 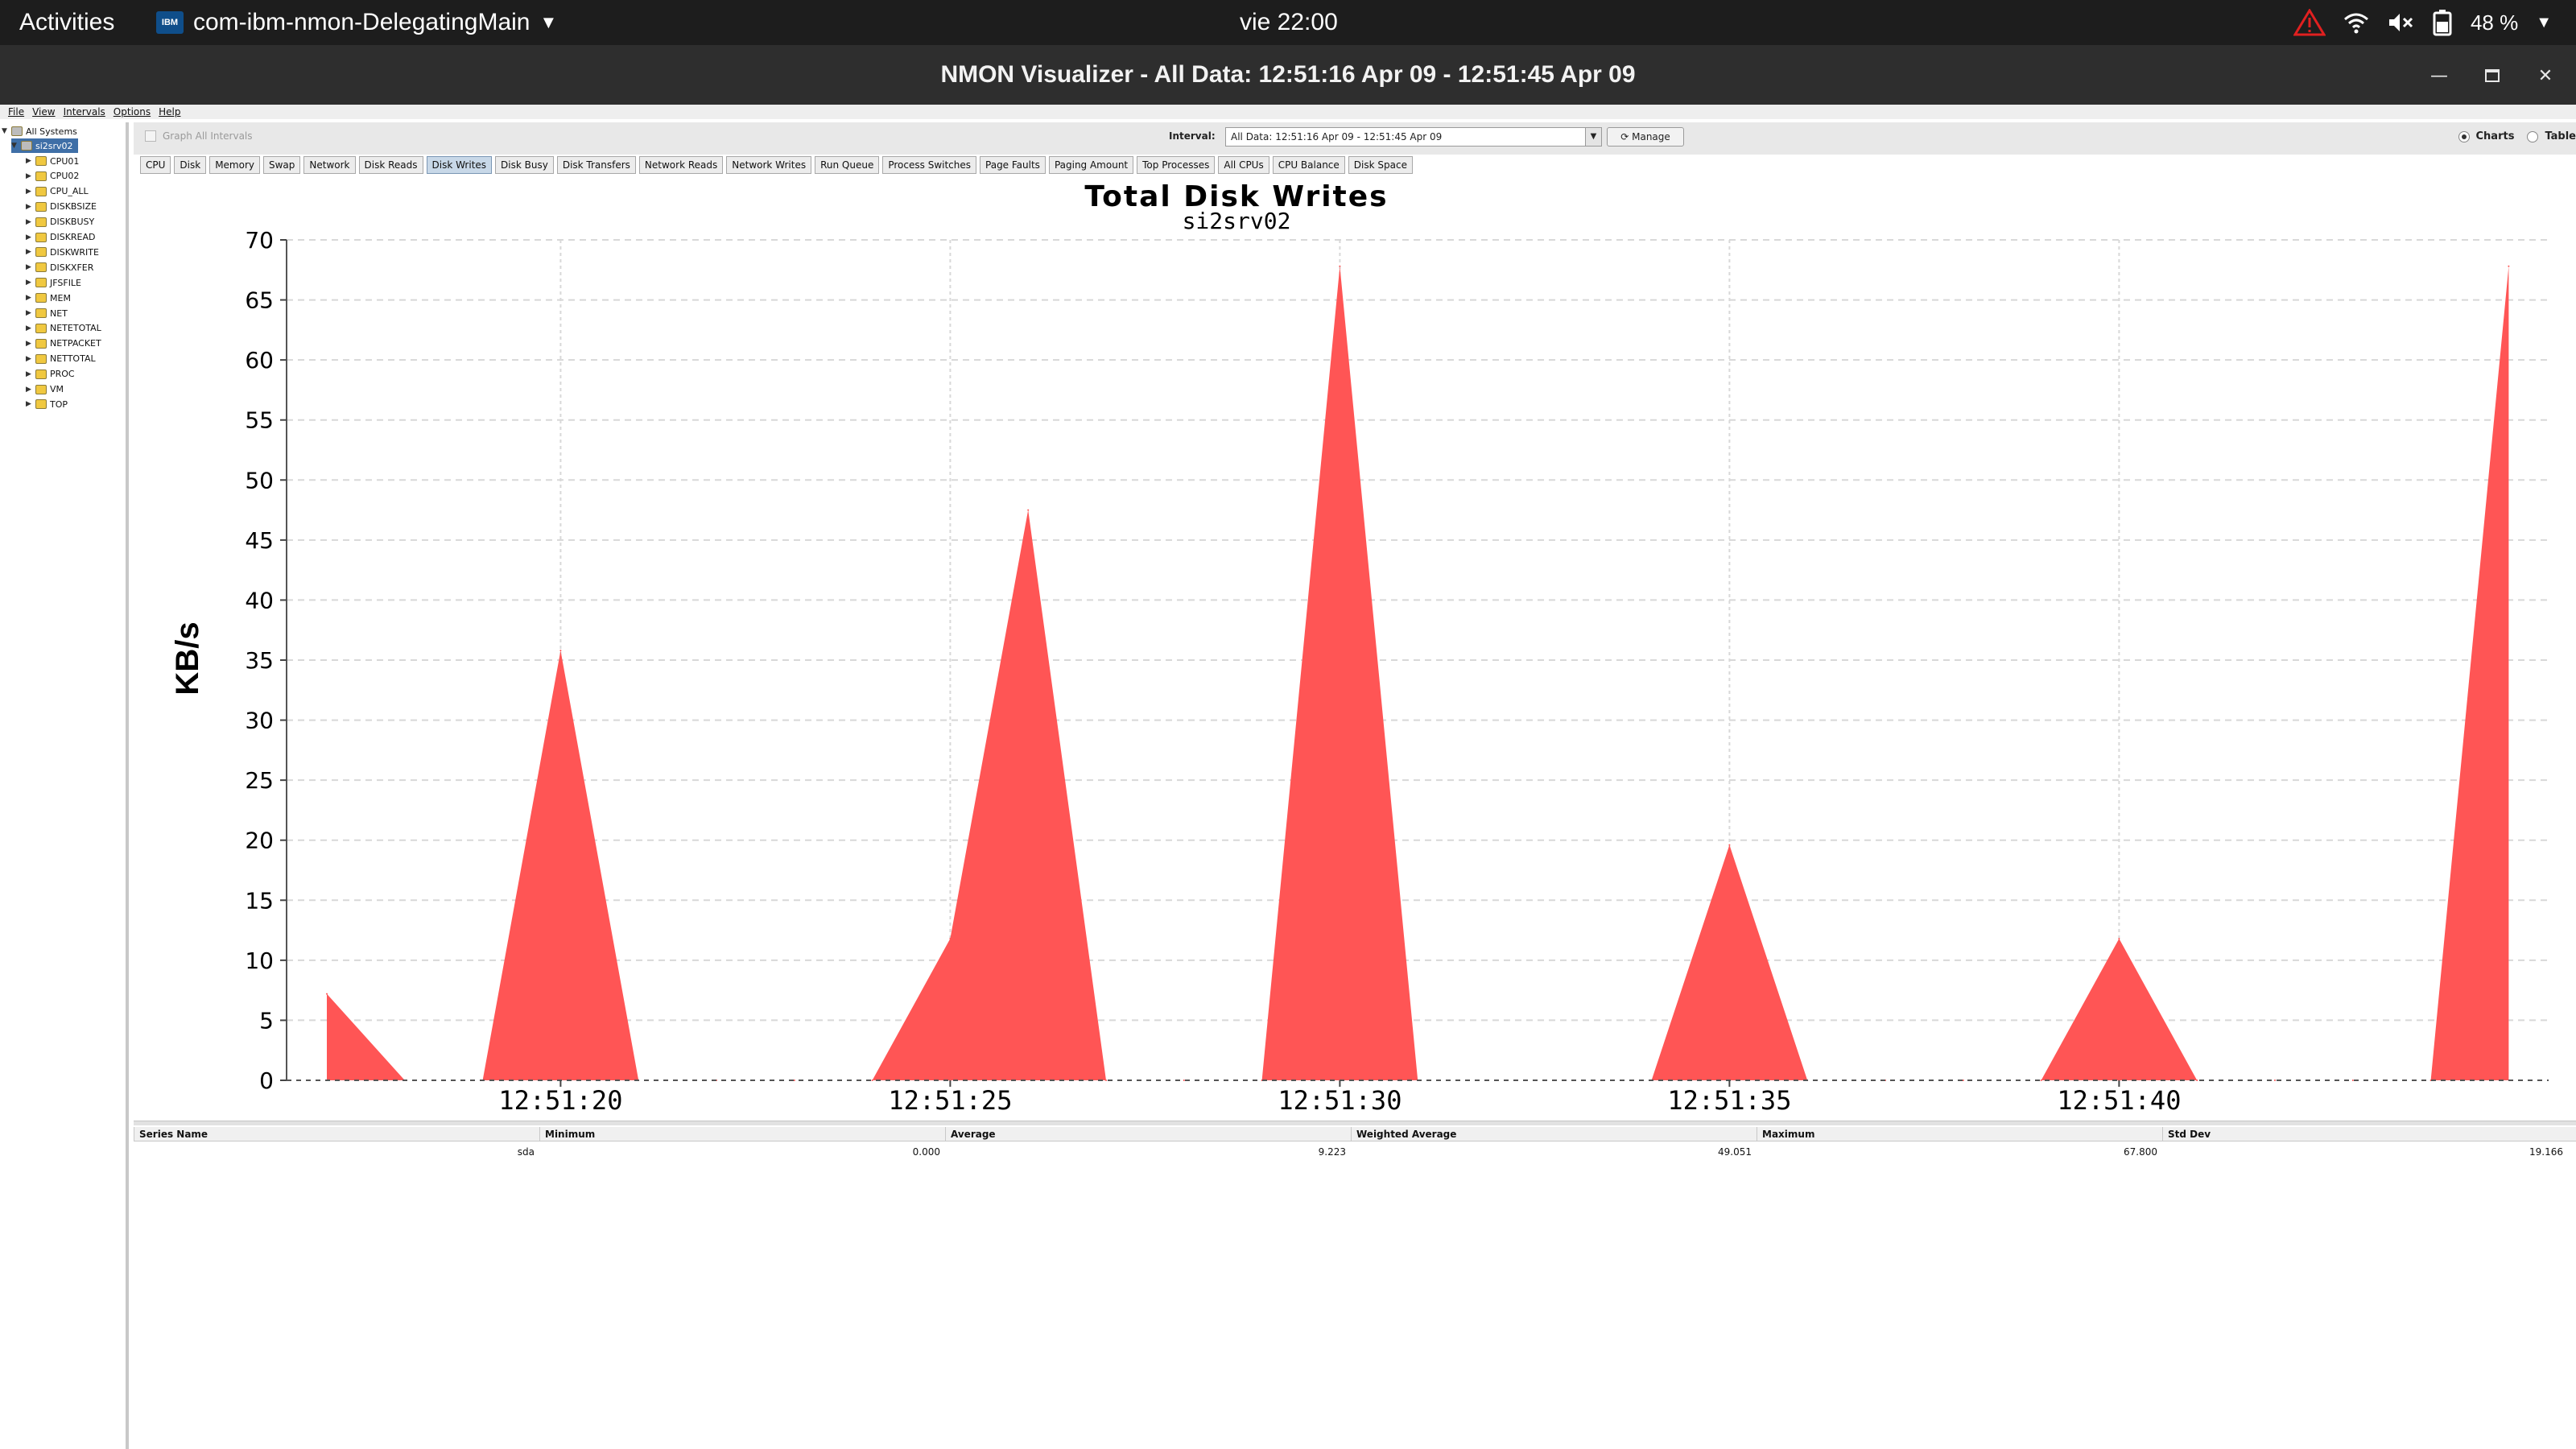 What do you see at coordinates (2464, 136) in the screenshot?
I see `charts-radio` at bounding box center [2464, 136].